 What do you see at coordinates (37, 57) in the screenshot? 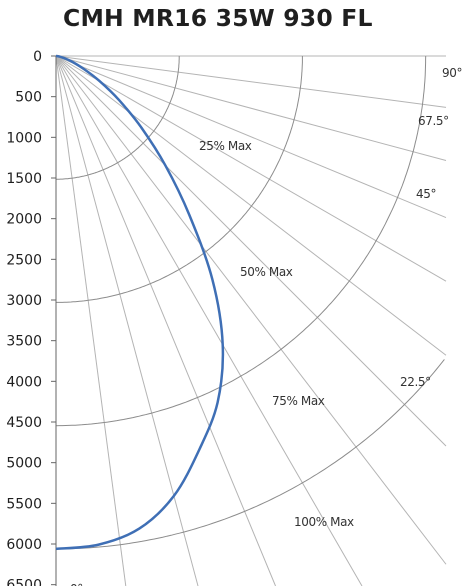
I see `y-tick-label: 0` at bounding box center [37, 57].